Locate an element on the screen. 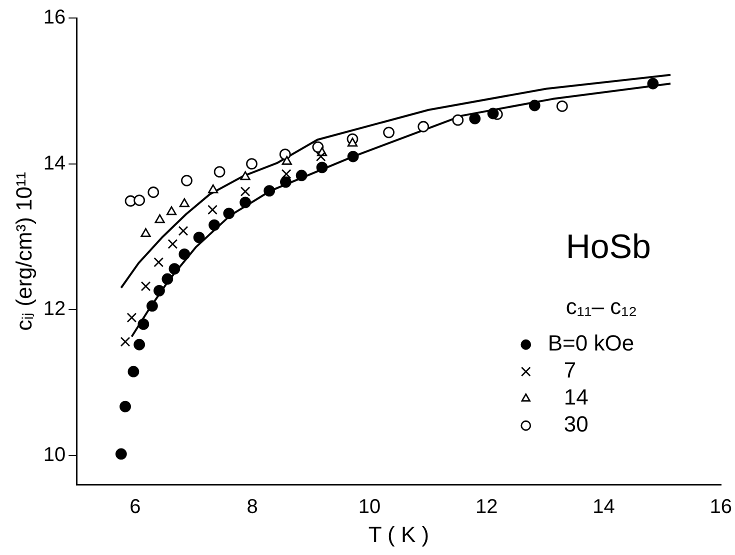  legend-label: 7 is located at coordinates (570, 370).